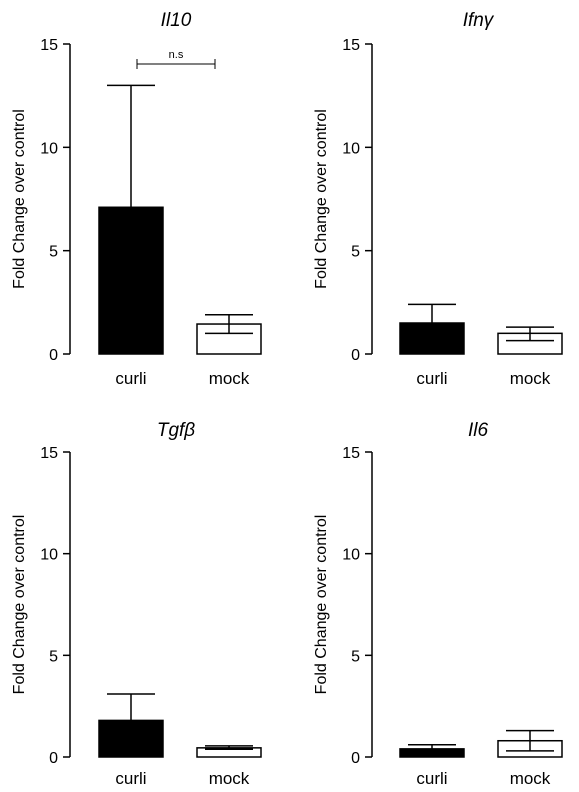 Image resolution: width=579 pixels, height=792 pixels. What do you see at coordinates (176, 20) in the screenshot?
I see `chart-title: Il10` at bounding box center [176, 20].